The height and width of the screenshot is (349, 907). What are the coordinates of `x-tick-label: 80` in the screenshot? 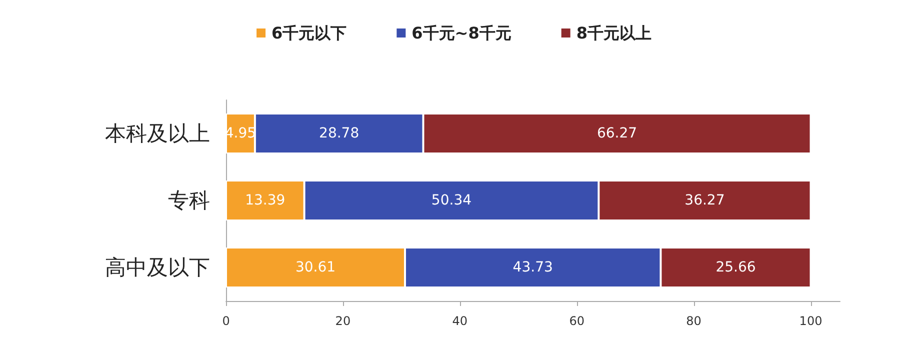 It's located at (694, 321).